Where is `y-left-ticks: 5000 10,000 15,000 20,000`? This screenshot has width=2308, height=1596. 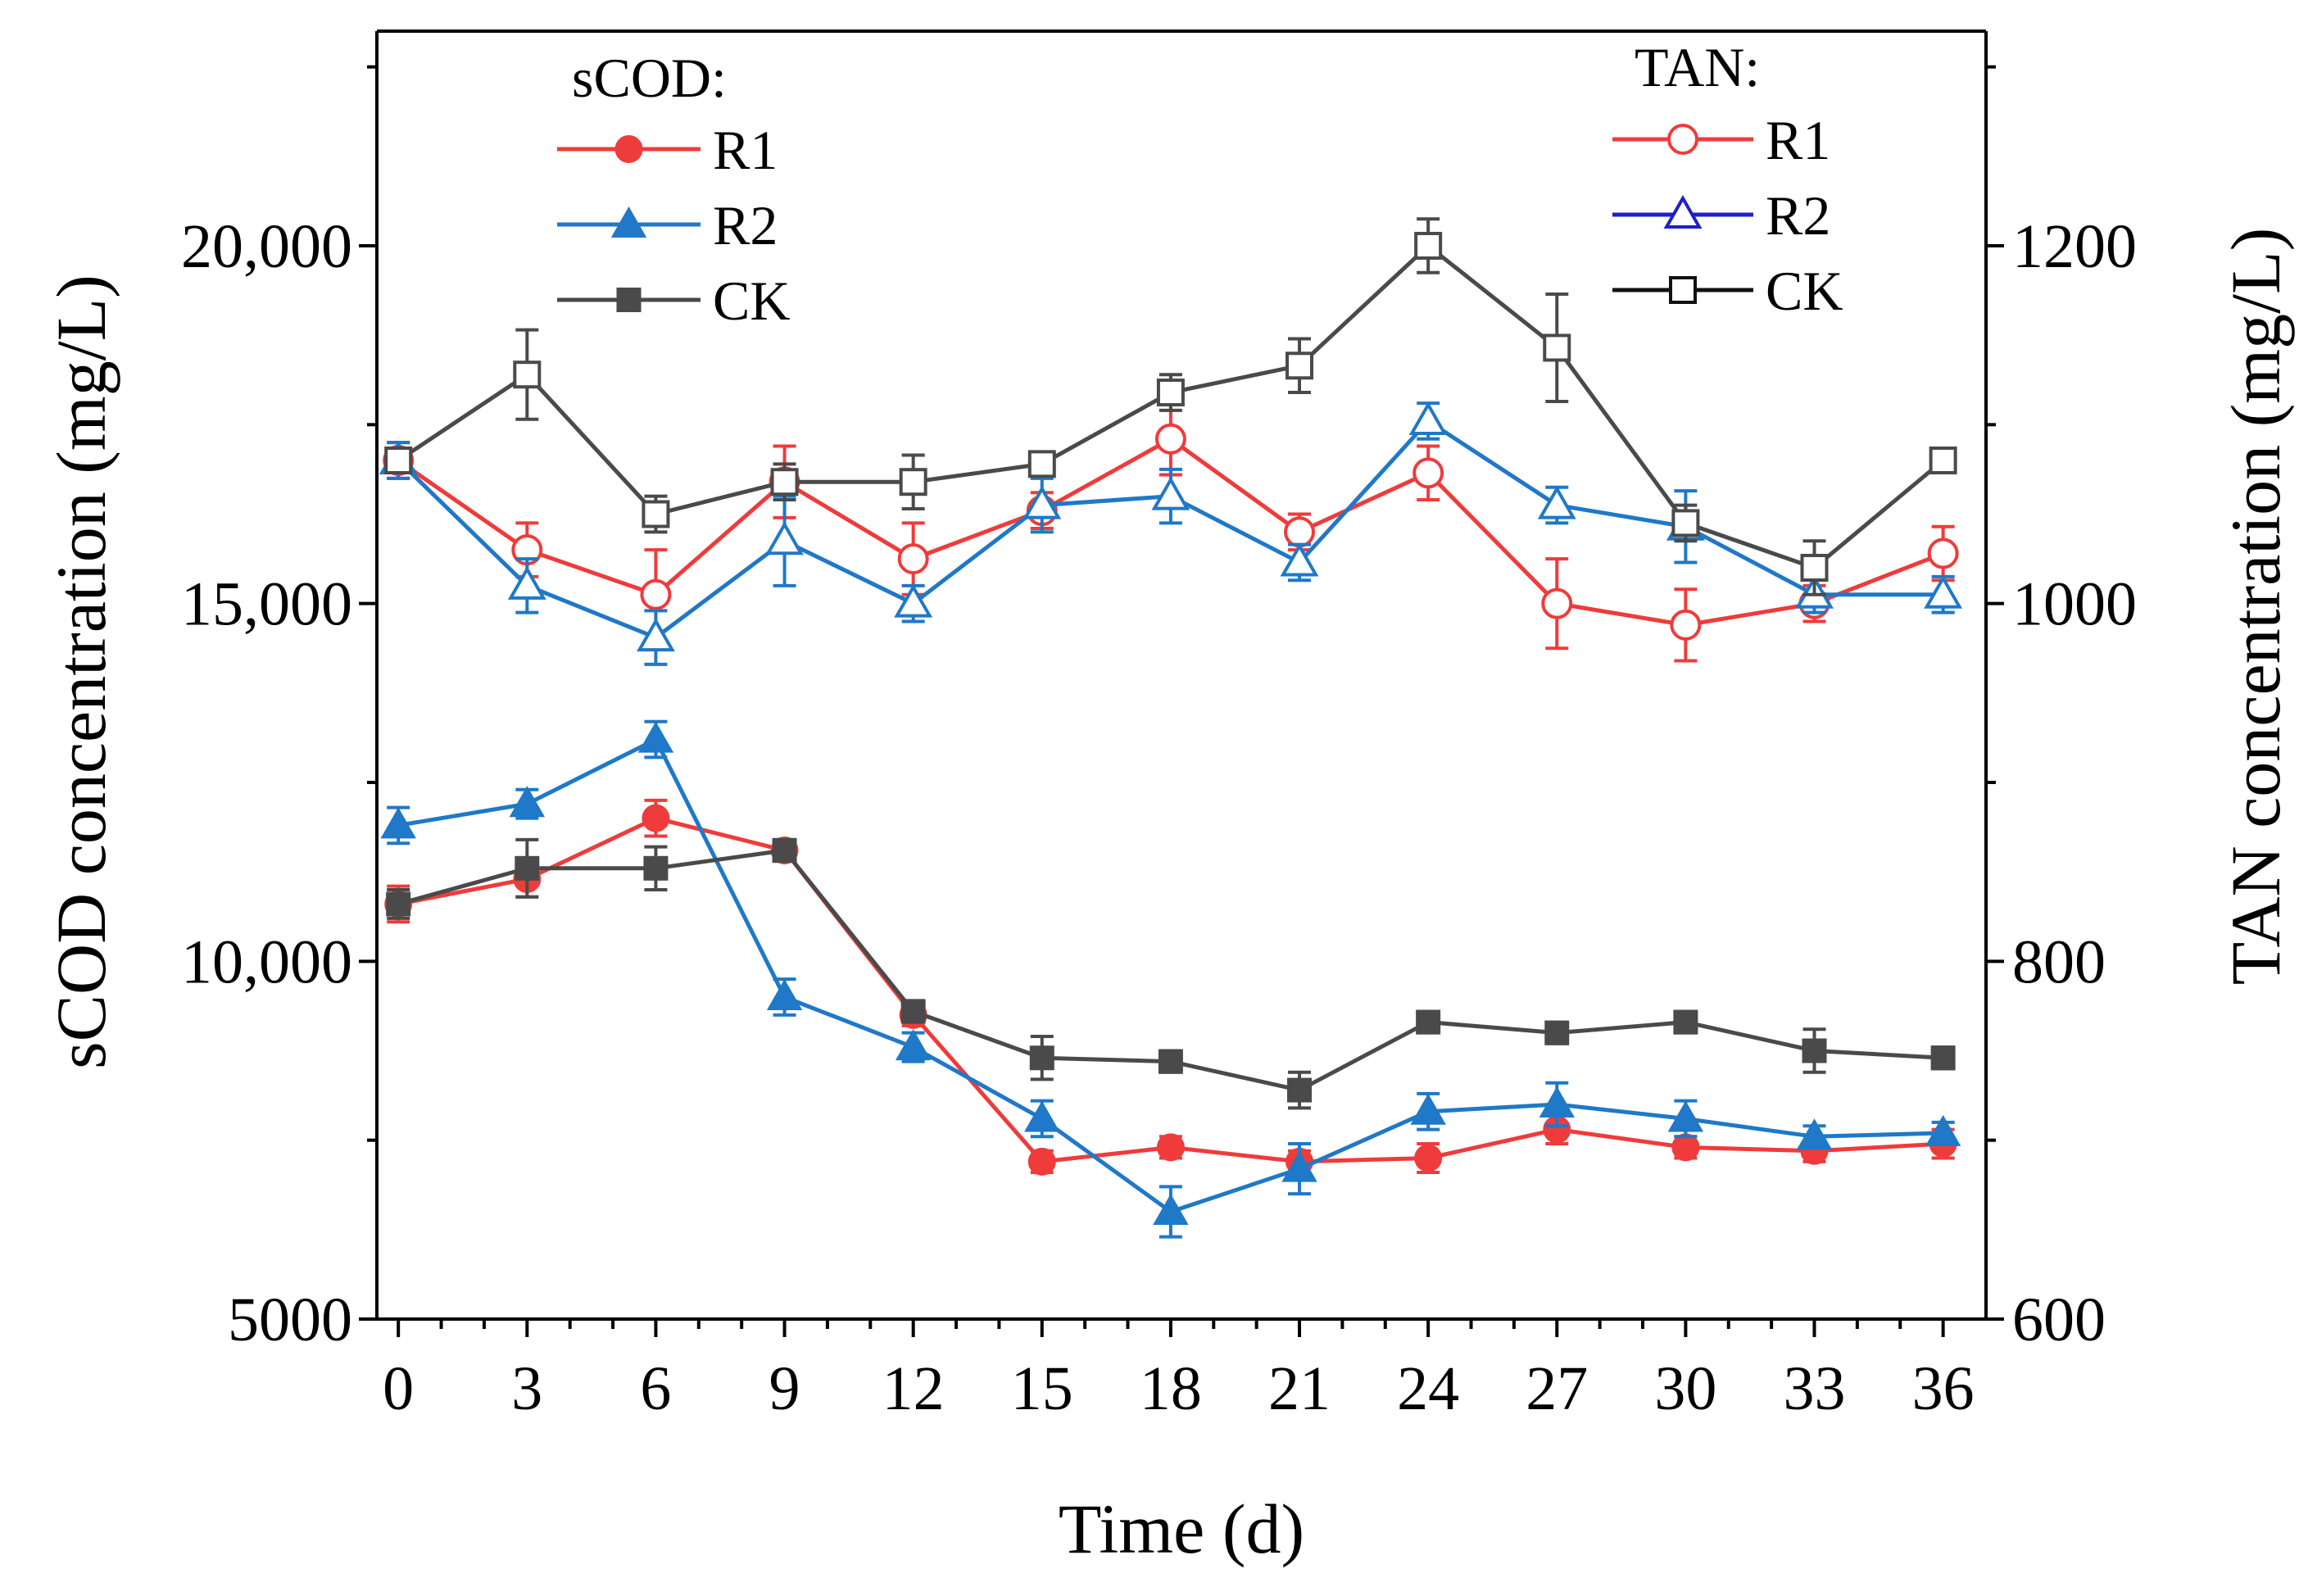 y-left-ticks: 5000 10,000 15,000 20,000 is located at coordinates (279, 709).